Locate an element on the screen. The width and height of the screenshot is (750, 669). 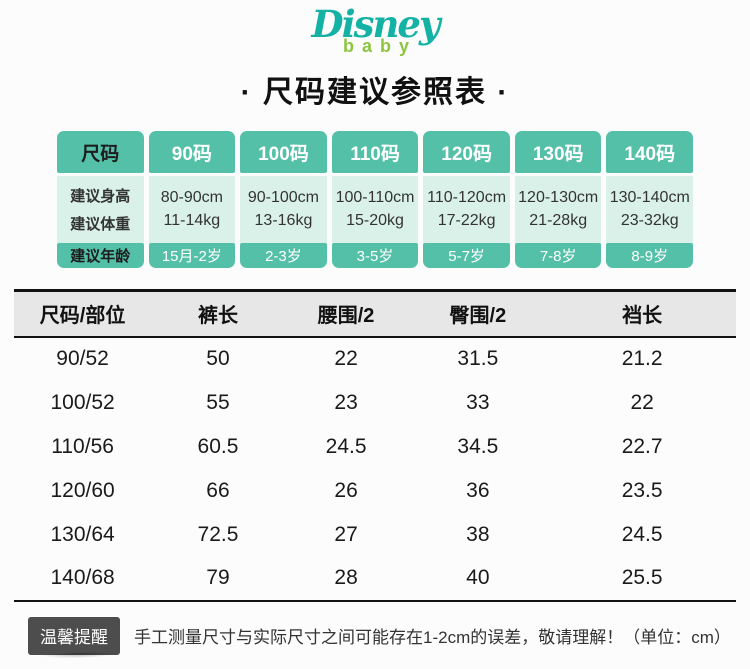
size-card: 90码 80-90cm 11-14kg 15月-2岁 is located at coordinates (192, 199).